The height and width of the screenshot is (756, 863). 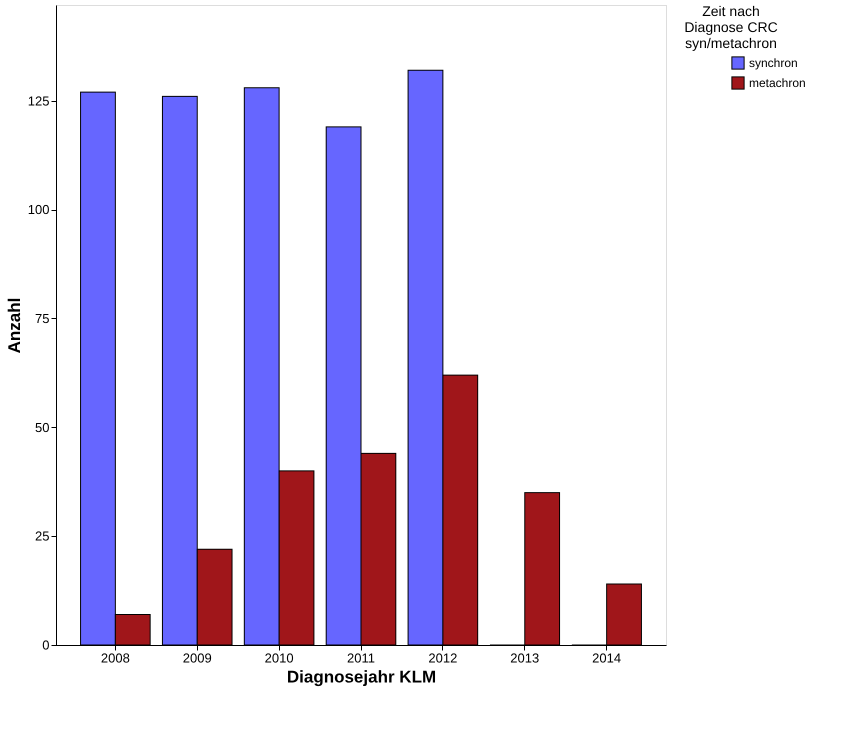 I want to click on y-tick-label: 0, so click(x=46, y=645).